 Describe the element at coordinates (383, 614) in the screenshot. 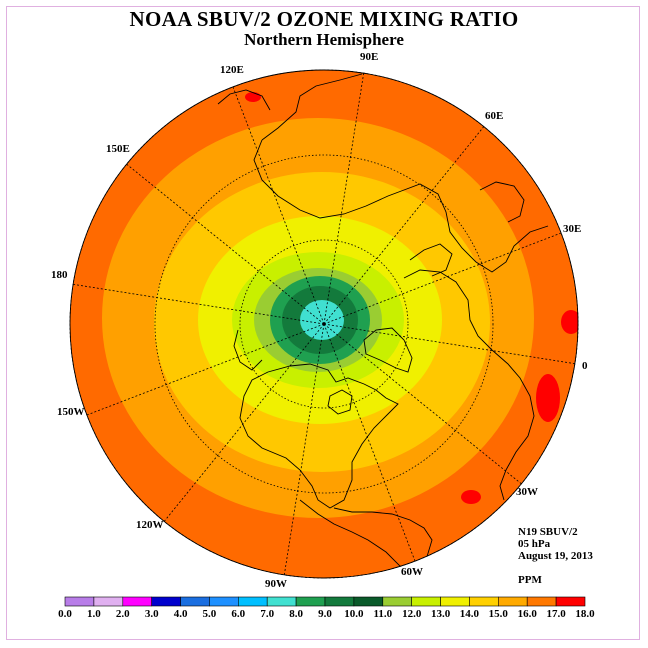

I see `colorbar-tick-label: 11.0` at that location.